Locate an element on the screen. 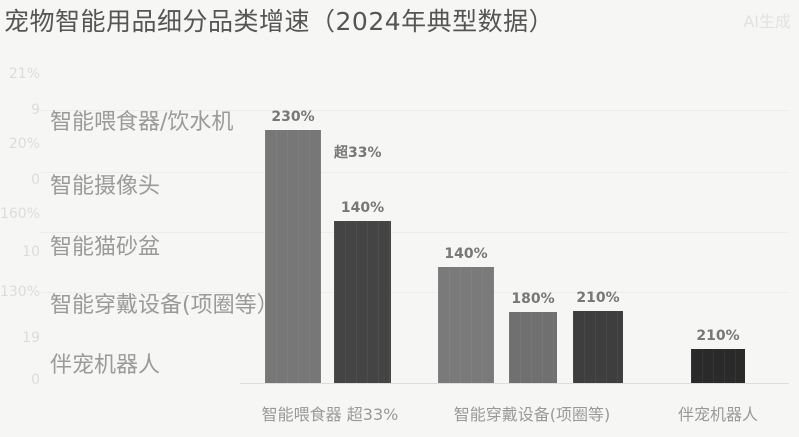 The width and height of the screenshot is (799, 437). x-tick-label: 智能喂食器 超33% is located at coordinates (330, 414).